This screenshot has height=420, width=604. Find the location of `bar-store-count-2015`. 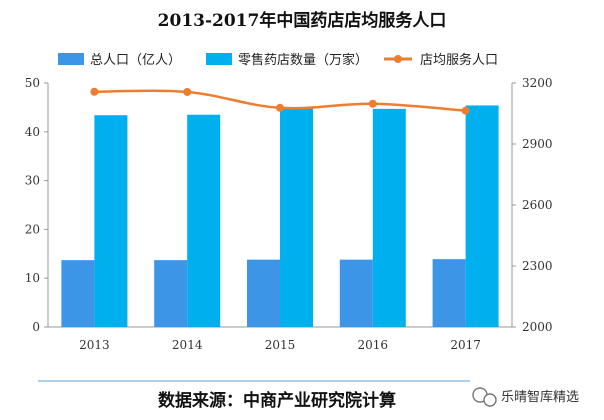

bar-store-count-2015 is located at coordinates (296, 217).